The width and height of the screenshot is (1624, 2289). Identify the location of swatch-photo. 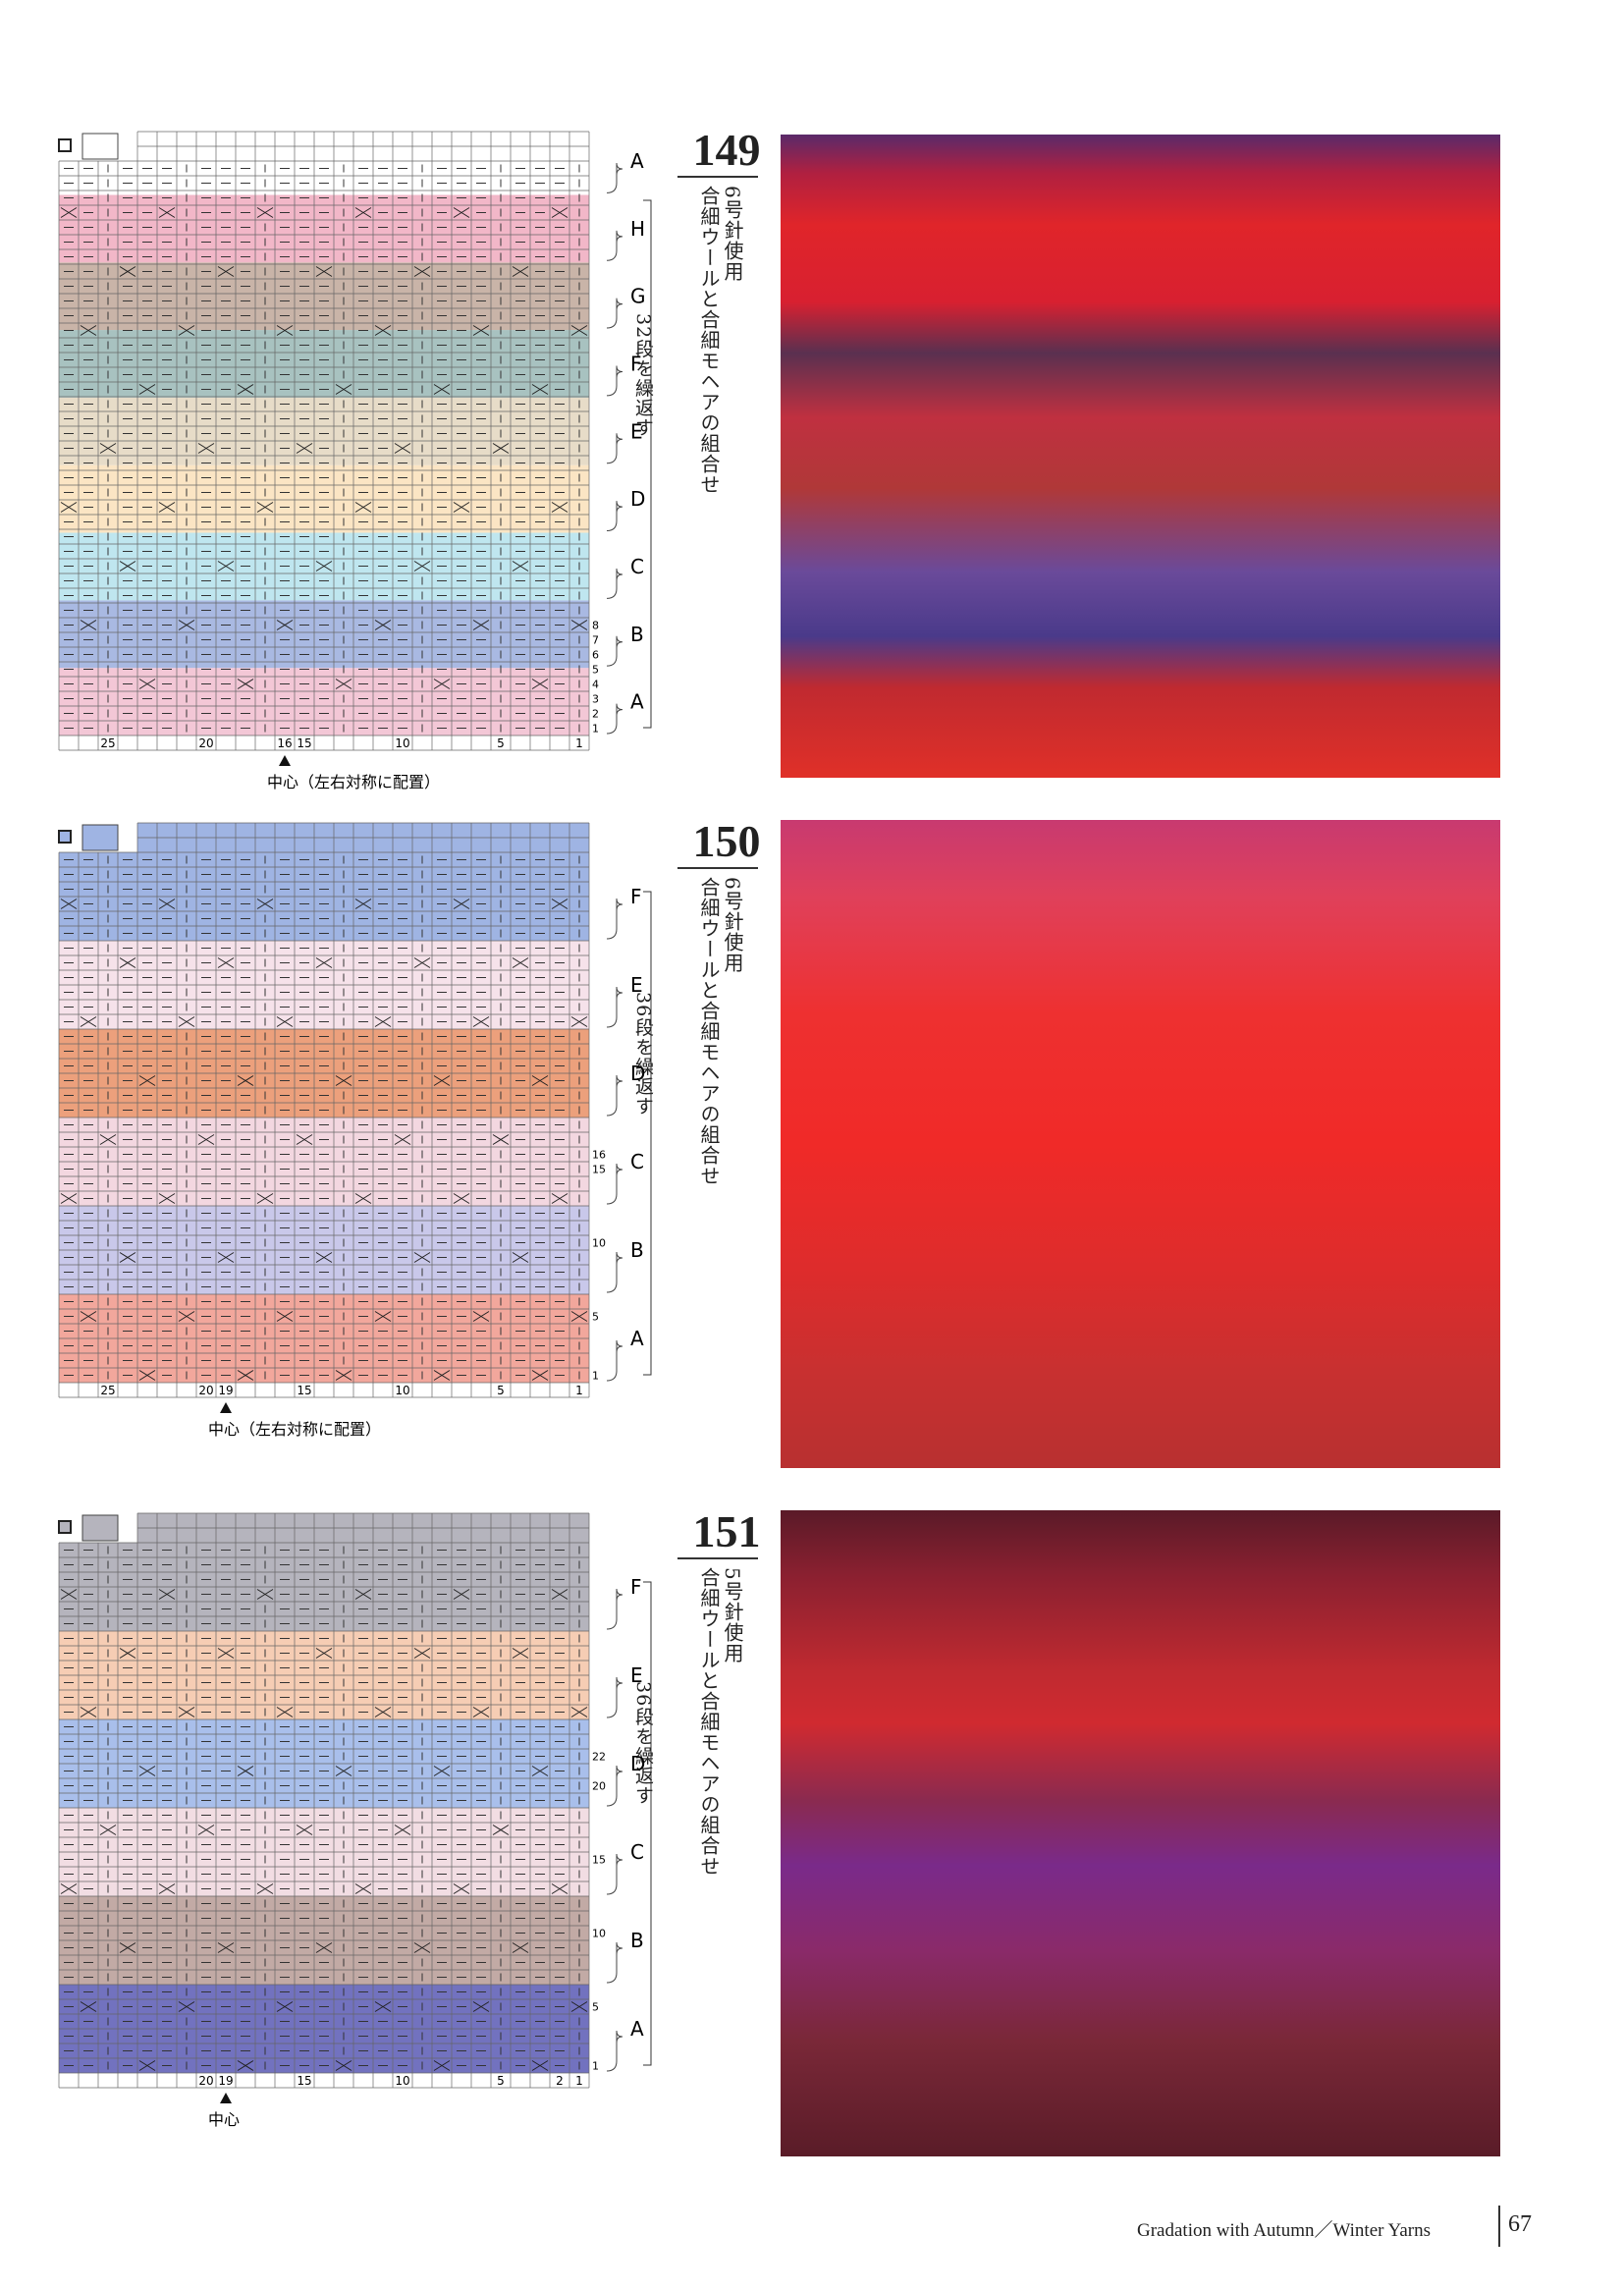
(1140, 1144).